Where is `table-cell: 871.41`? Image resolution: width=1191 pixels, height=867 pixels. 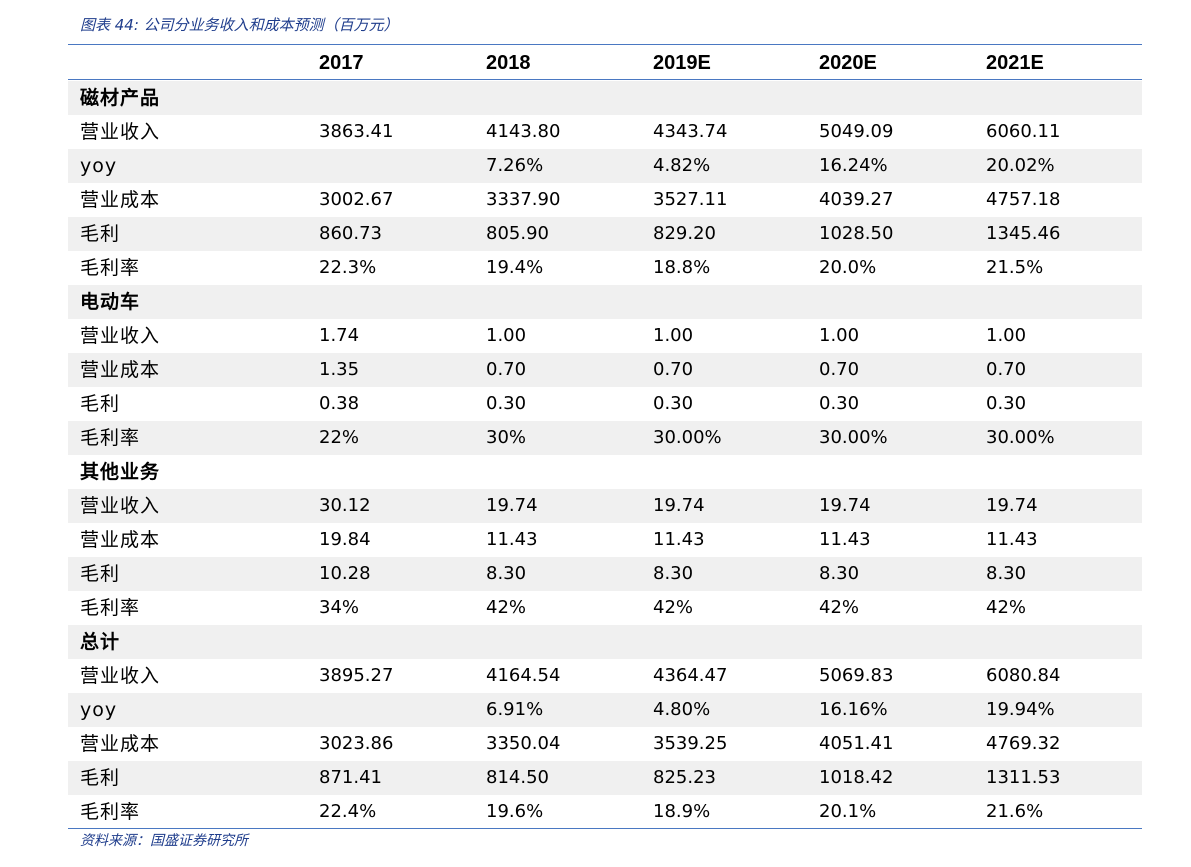 table-cell: 871.41 is located at coordinates (350, 777).